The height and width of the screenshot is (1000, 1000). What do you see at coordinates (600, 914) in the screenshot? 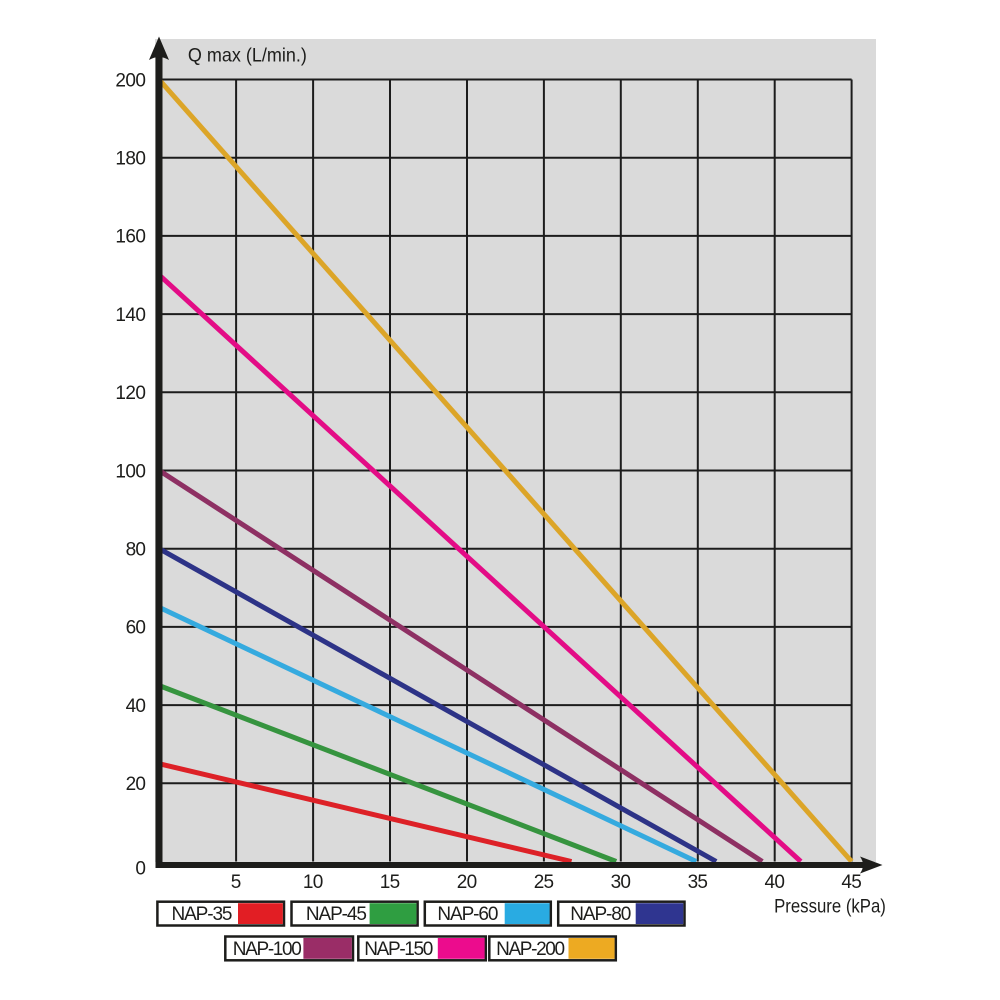
I see `svg-text: NAP-80` at bounding box center [600, 914].